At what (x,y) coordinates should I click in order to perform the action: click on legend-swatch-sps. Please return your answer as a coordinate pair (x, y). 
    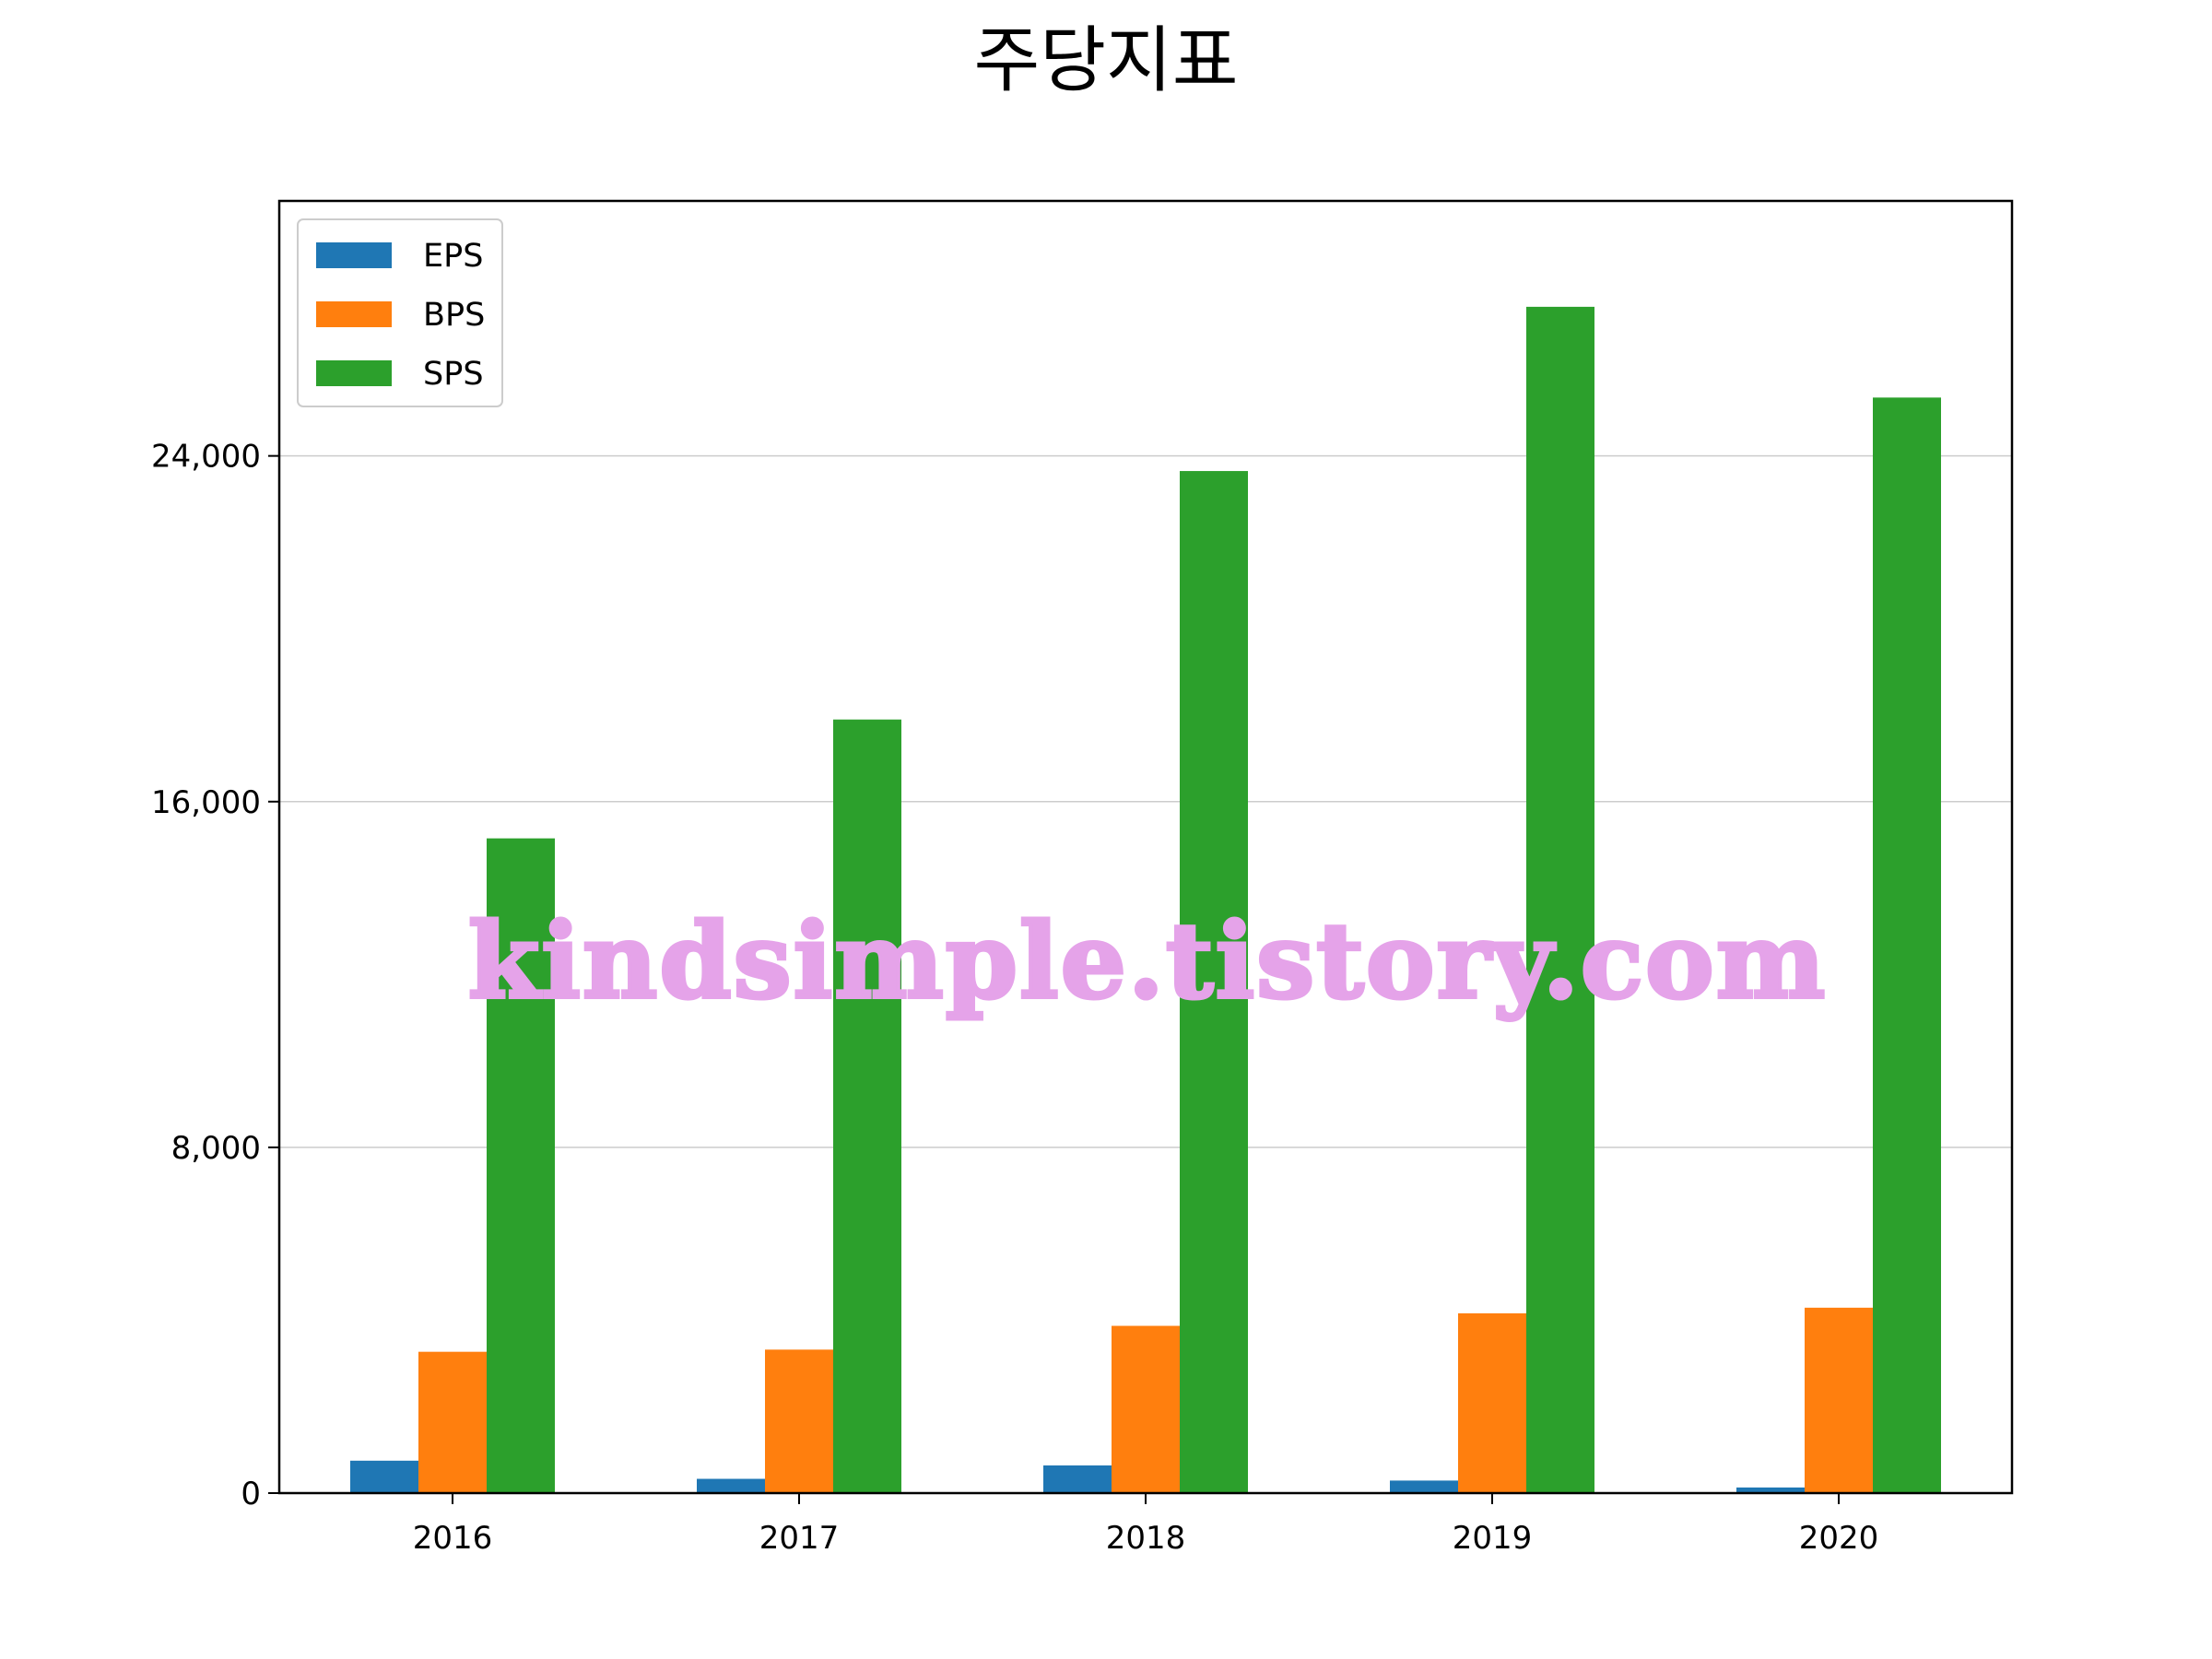
    Looking at the image, I should click on (354, 373).